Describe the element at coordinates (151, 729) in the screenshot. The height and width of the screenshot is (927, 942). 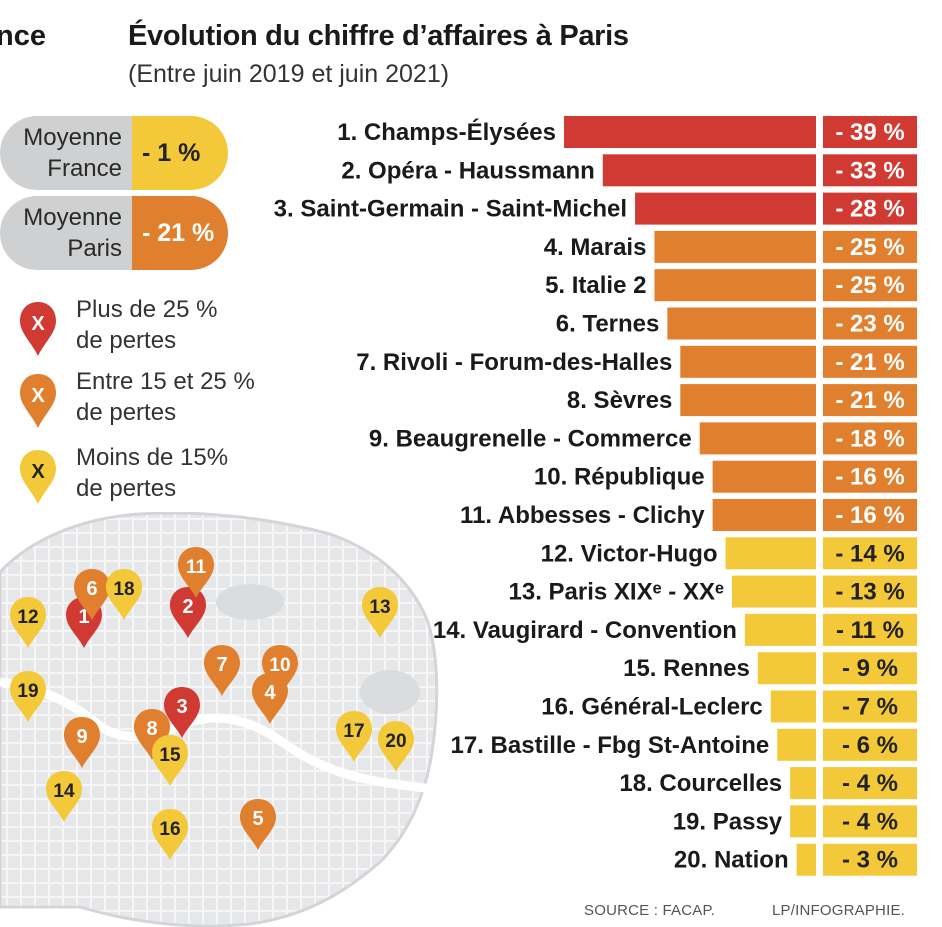
I see `map-marker-label-8: 8` at that location.